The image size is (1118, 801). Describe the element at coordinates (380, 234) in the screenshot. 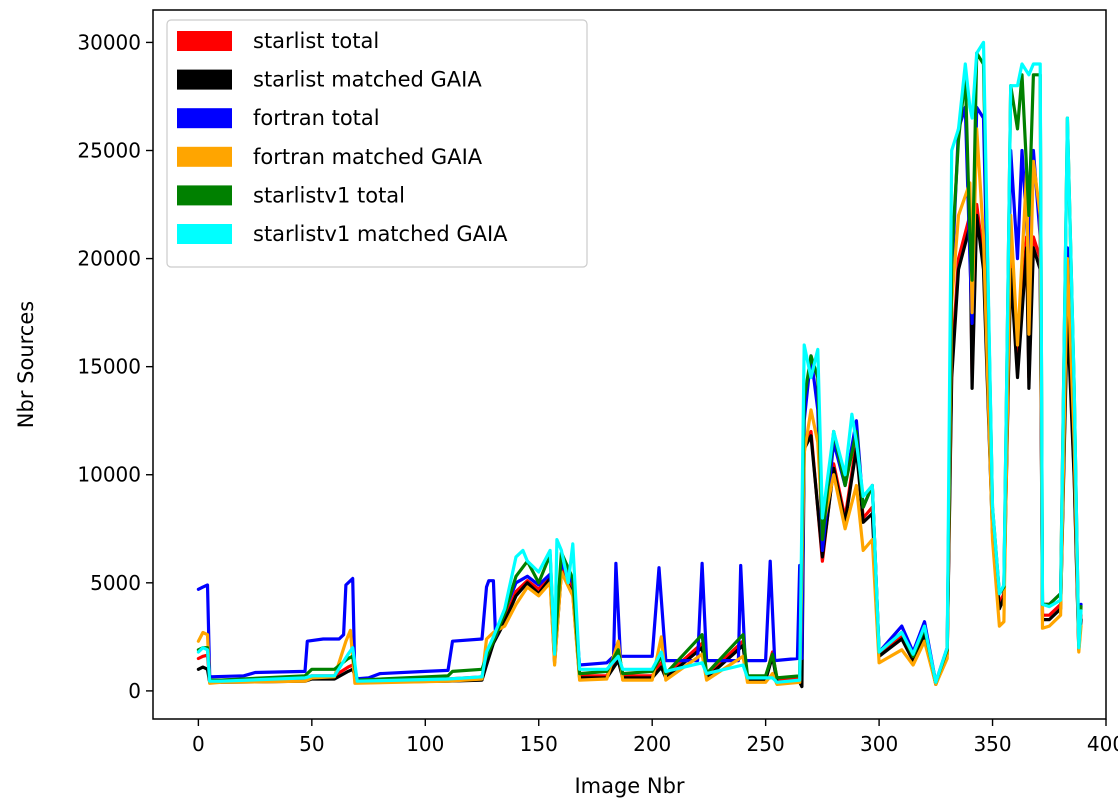

I see `legend-label: starlistv1 matched GAIA` at that location.